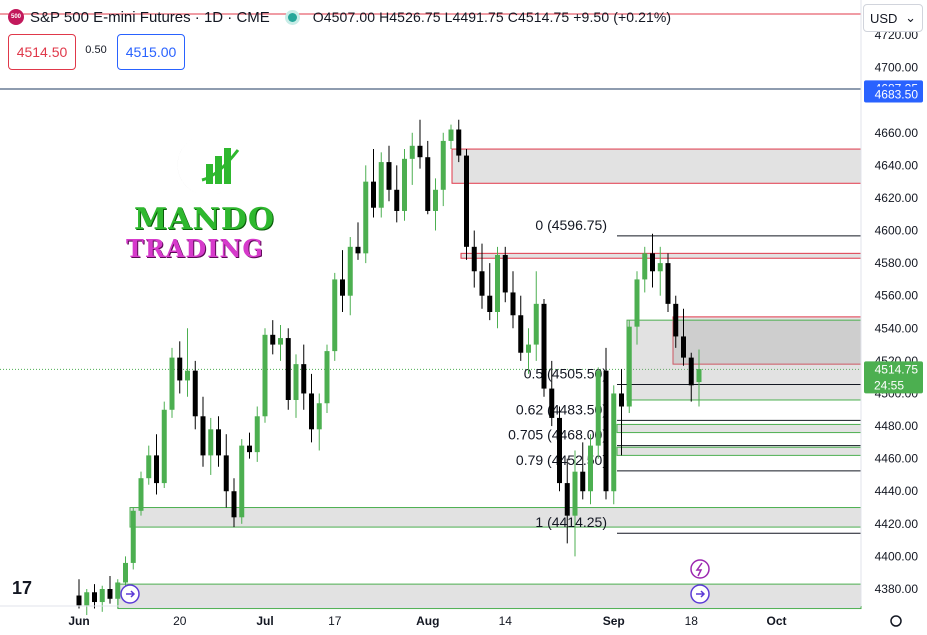  I want to click on y-tick-label: 4460.00, so click(897, 459).